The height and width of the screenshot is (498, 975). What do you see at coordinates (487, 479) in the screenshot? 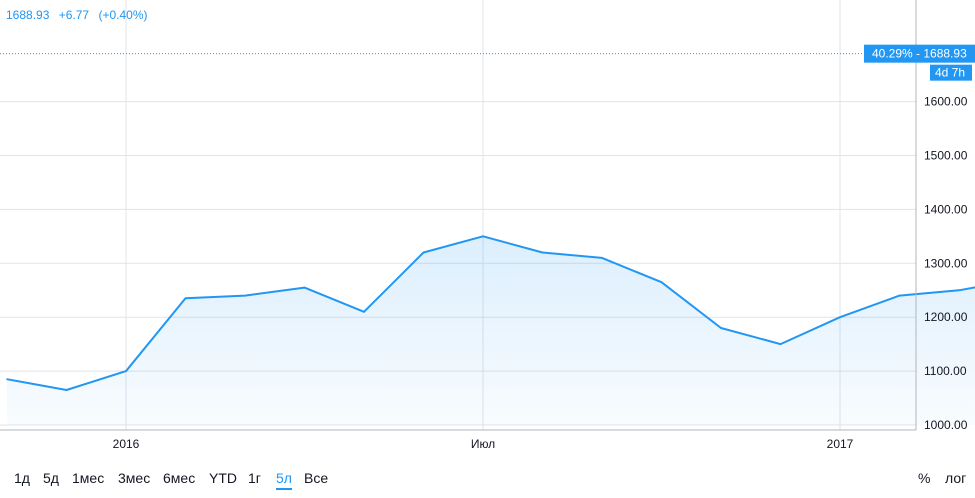
I see `range-toolbar: 1д 5д 1мес 3мес 6мес YTD 1г 5л Все % лог` at bounding box center [487, 479].